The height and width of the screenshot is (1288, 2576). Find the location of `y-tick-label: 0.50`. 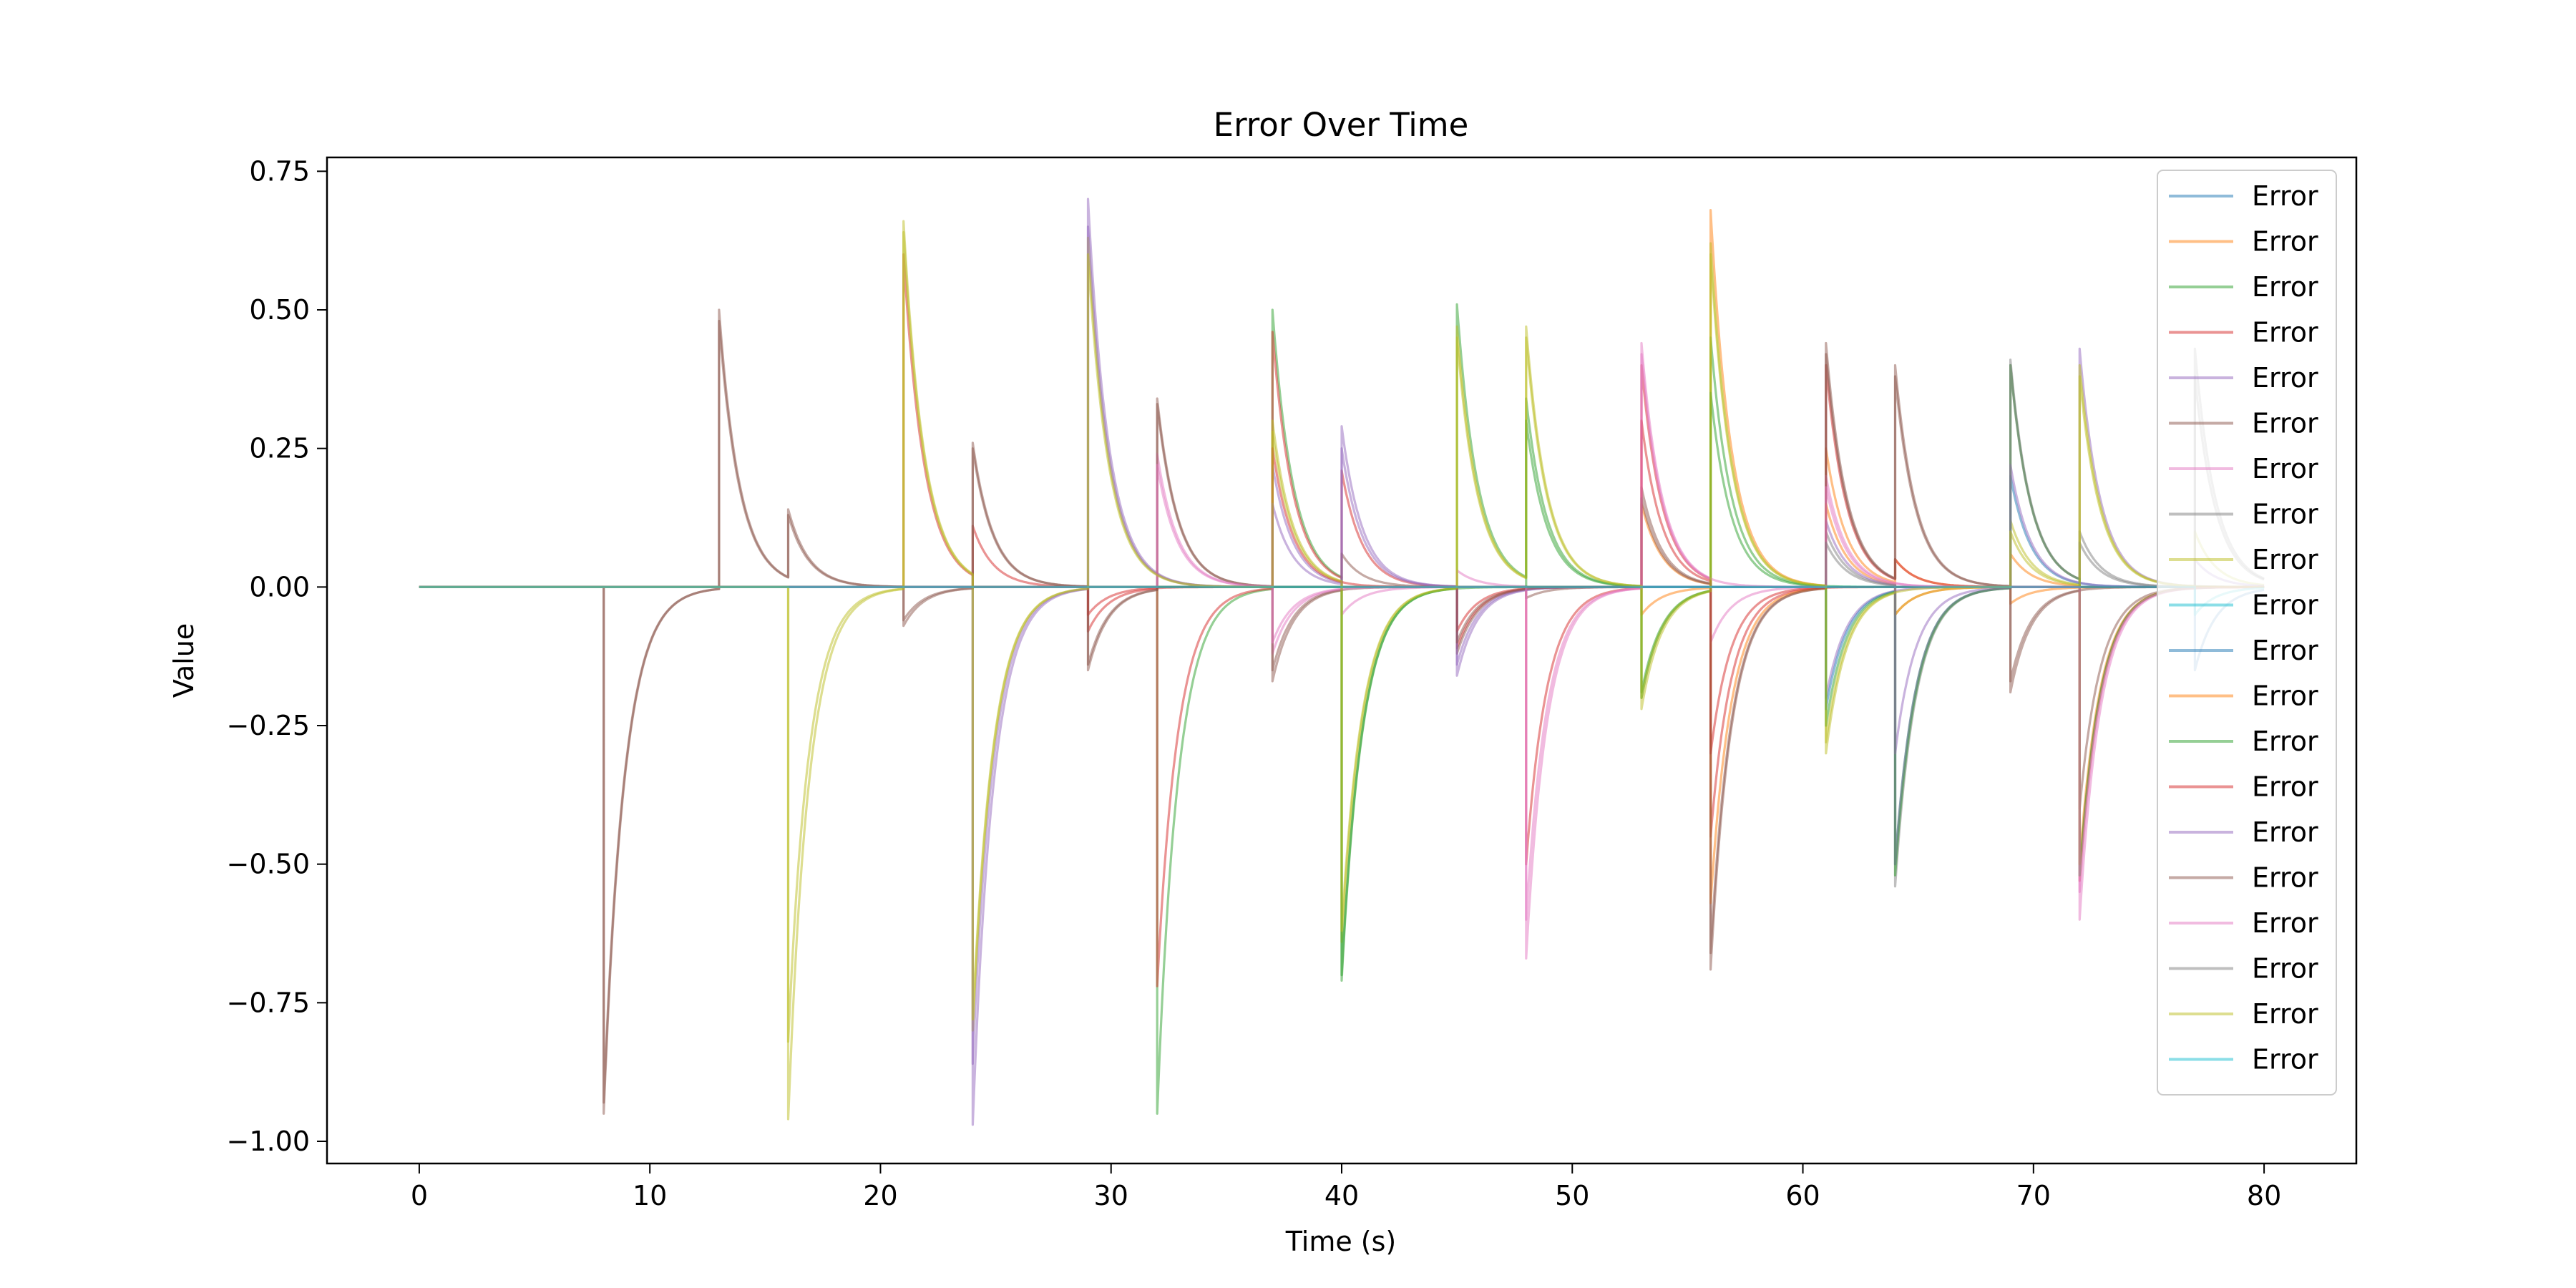

y-tick-label: 0.50 is located at coordinates (279, 310).